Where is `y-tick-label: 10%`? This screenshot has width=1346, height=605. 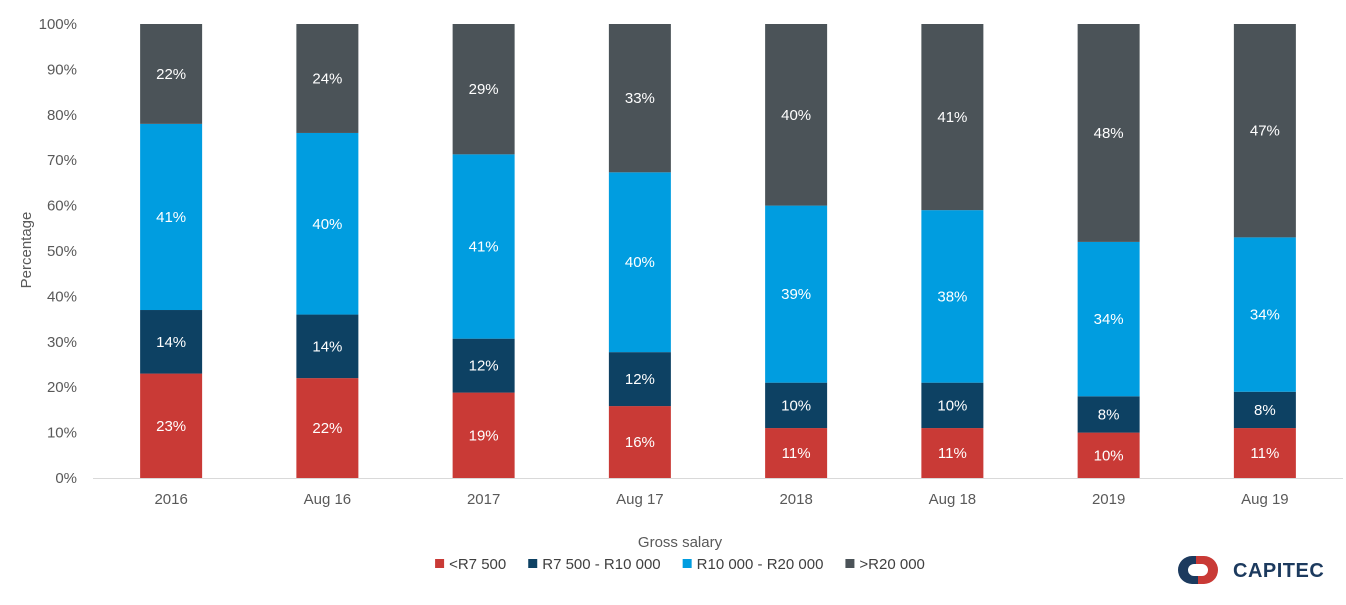 y-tick-label: 10% is located at coordinates (62, 433).